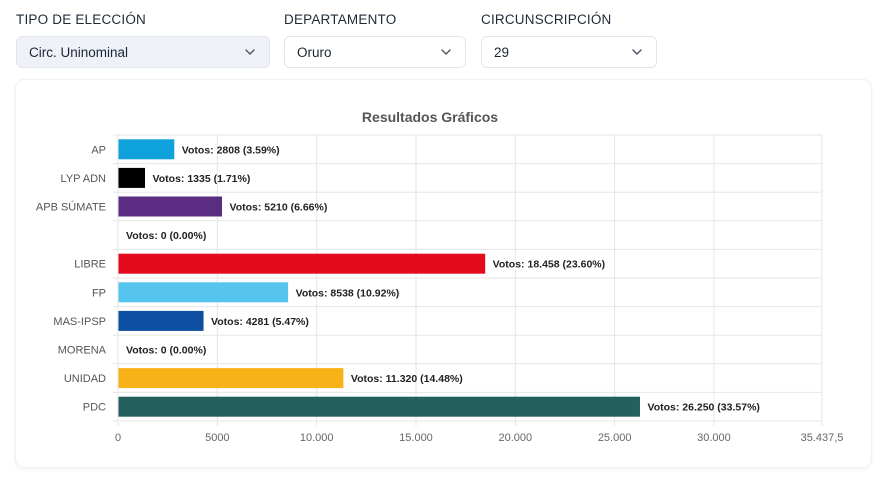  Describe the element at coordinates (84, 179) in the screenshot. I see `category-label: LYP ADN` at that location.